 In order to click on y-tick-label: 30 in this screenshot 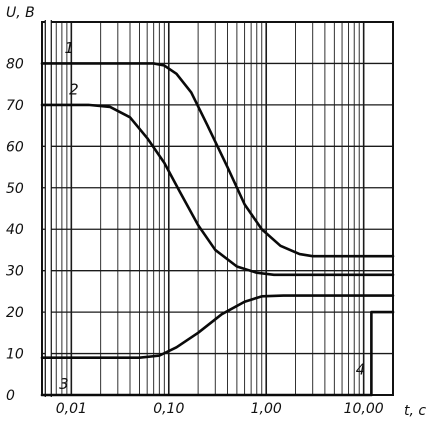, I will do `click(15, 272)`.